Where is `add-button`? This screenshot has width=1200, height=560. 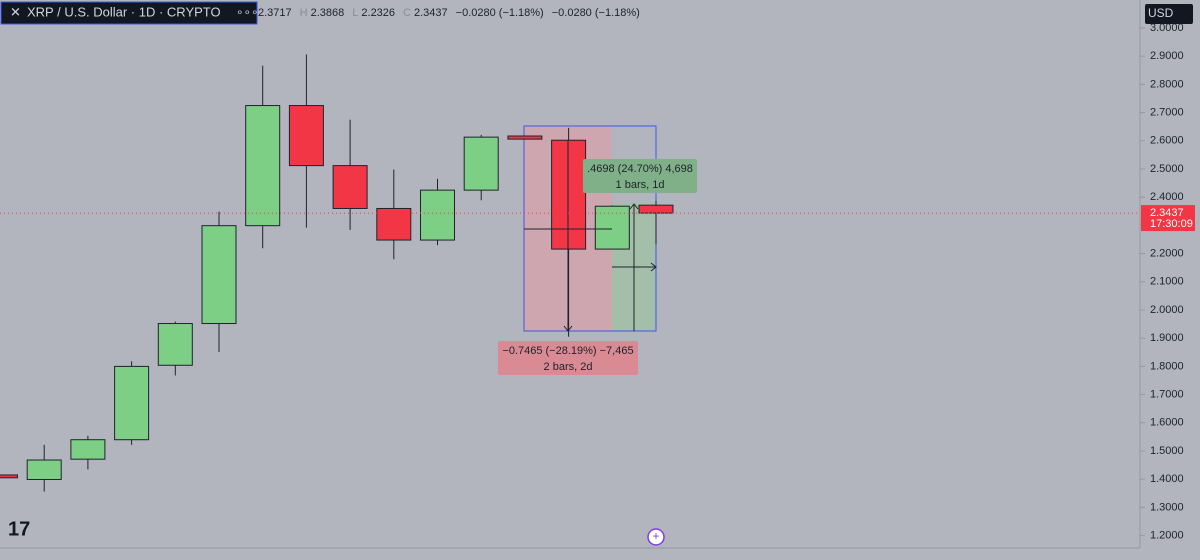
add-button is located at coordinates (656, 537).